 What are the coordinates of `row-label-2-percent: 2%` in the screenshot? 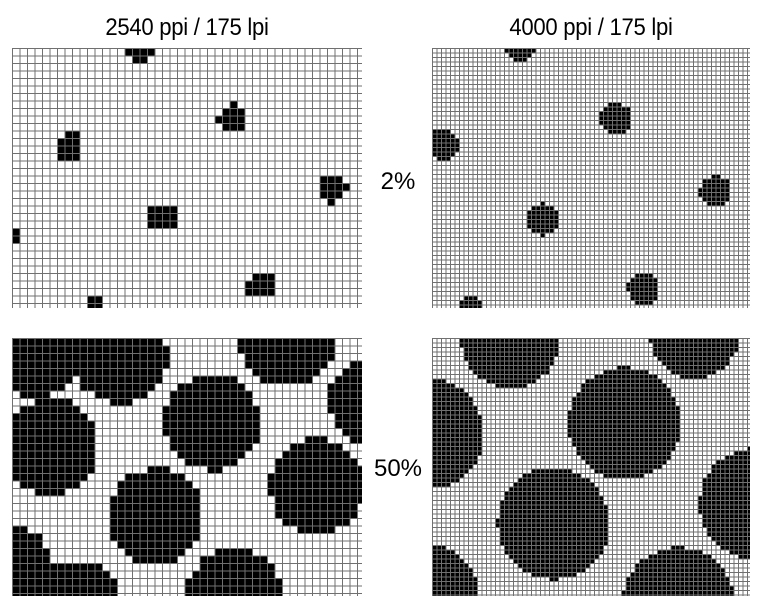 It's located at (398, 181).